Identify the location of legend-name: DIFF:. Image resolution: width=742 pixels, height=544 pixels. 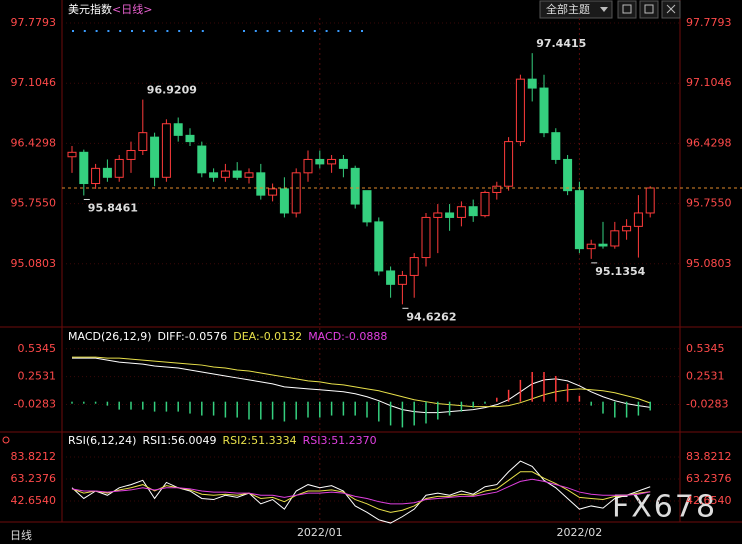
(171, 336).